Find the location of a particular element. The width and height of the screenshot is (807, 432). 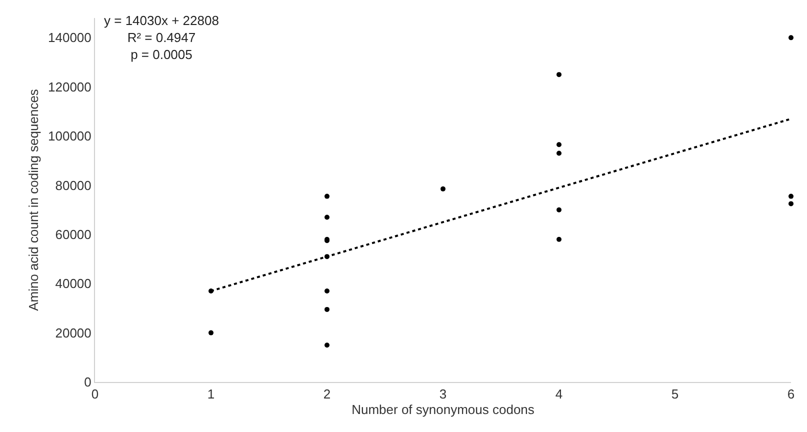

y-axis-title: Amino acid count in coding sequences is located at coordinates (33, 199).